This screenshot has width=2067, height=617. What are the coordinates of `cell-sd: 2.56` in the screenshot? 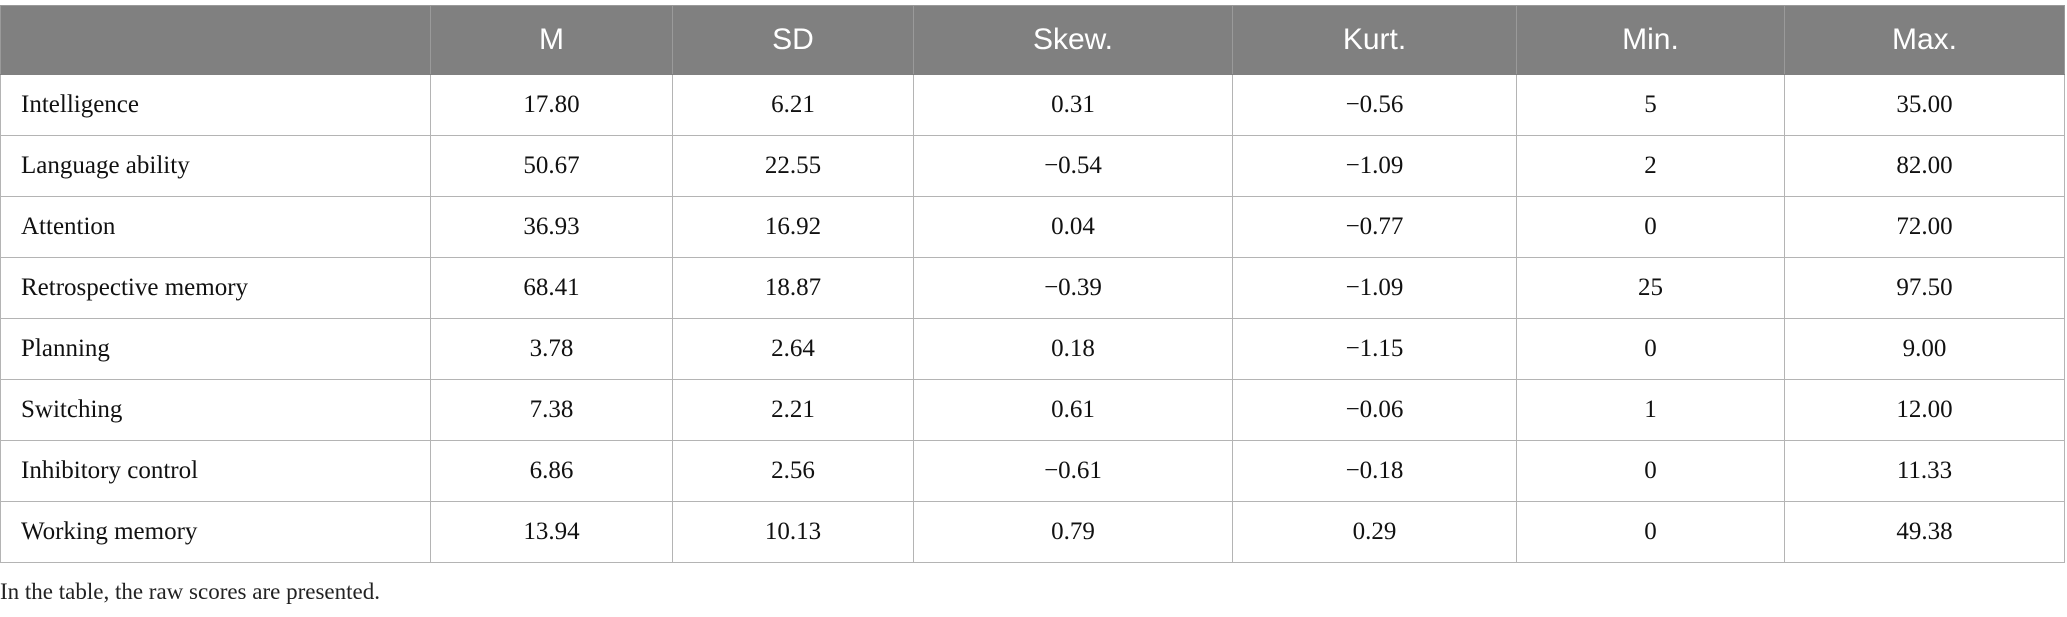 It's located at (793, 471).